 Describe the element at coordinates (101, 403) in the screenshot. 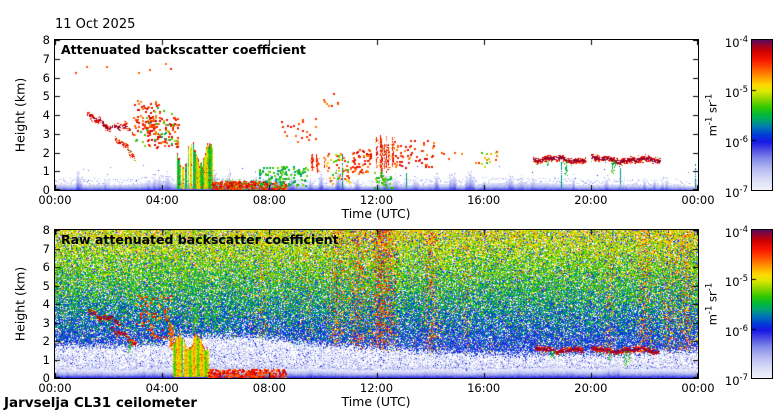

I see `instrument-label: Jarvselja CL31 ceilometer` at that location.